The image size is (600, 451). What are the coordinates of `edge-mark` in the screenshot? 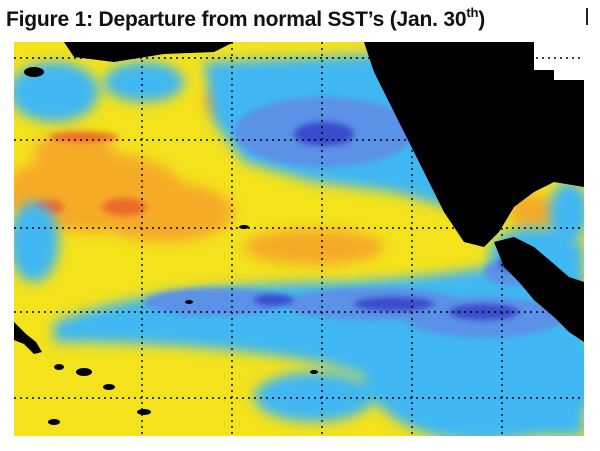 It's located at (587, 16).